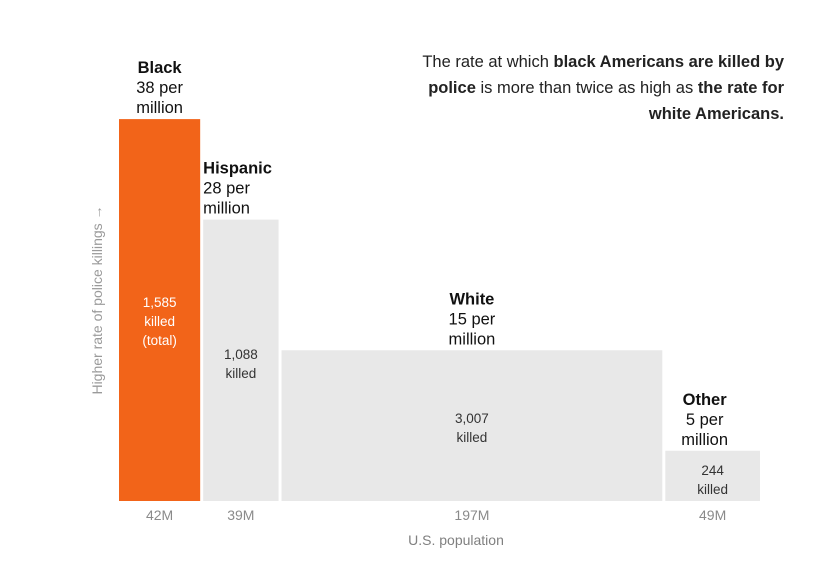  I want to click on killed-caption-other: killed, so click(712, 489).